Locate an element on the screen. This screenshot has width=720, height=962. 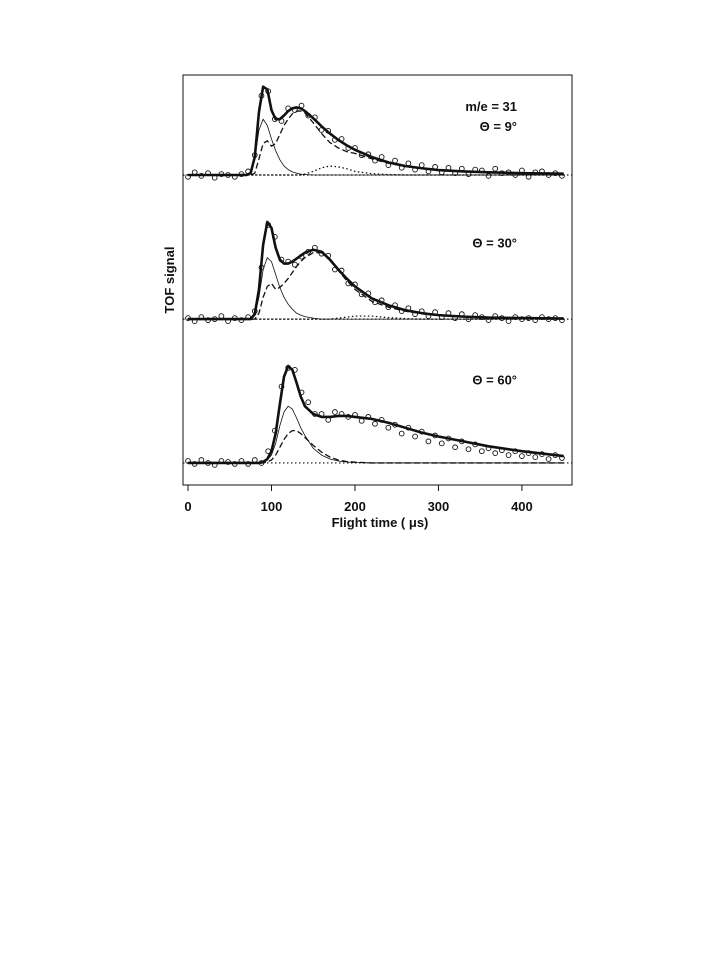
y-axis-label: TOF signal is located at coordinates (169, 280).